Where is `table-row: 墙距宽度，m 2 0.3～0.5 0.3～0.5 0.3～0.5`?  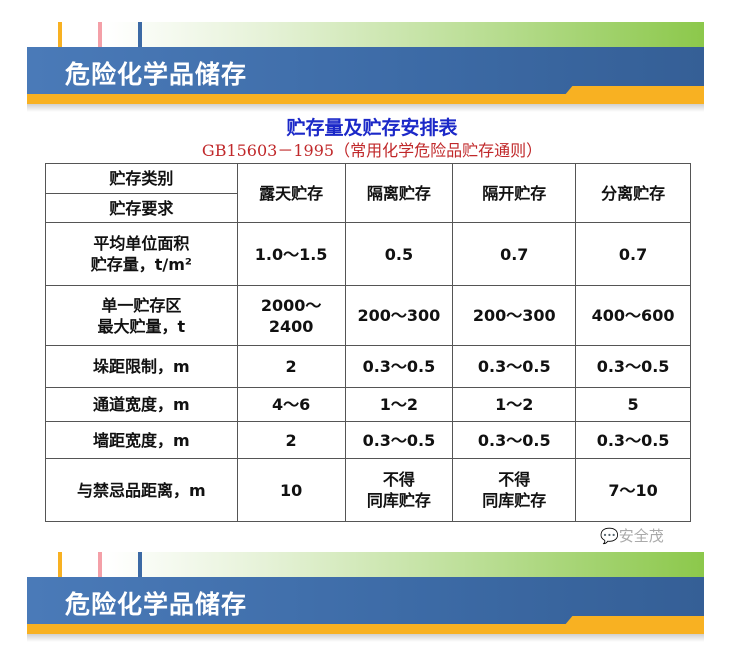 table-row: 墙距宽度，m 2 0.3～0.5 0.3～0.5 0.3～0.5 is located at coordinates (368, 440).